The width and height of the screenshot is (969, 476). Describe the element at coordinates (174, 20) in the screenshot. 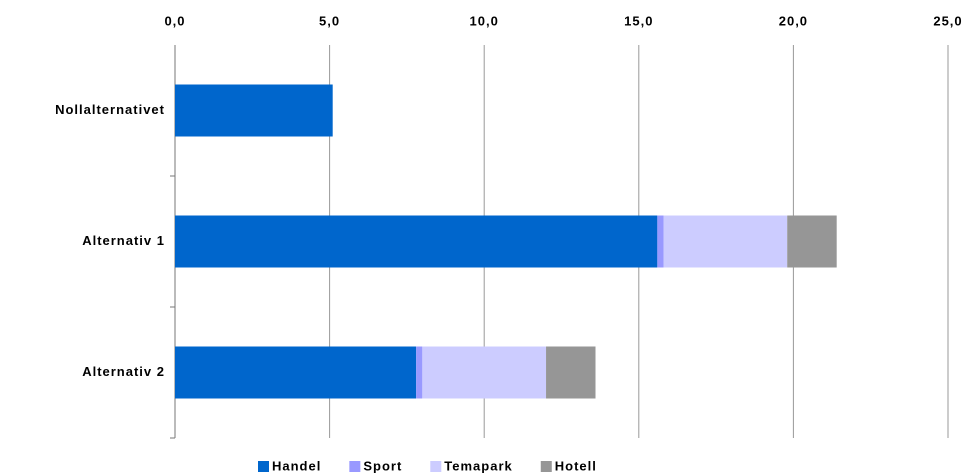

I see `x-tick-label: 0,0` at that location.